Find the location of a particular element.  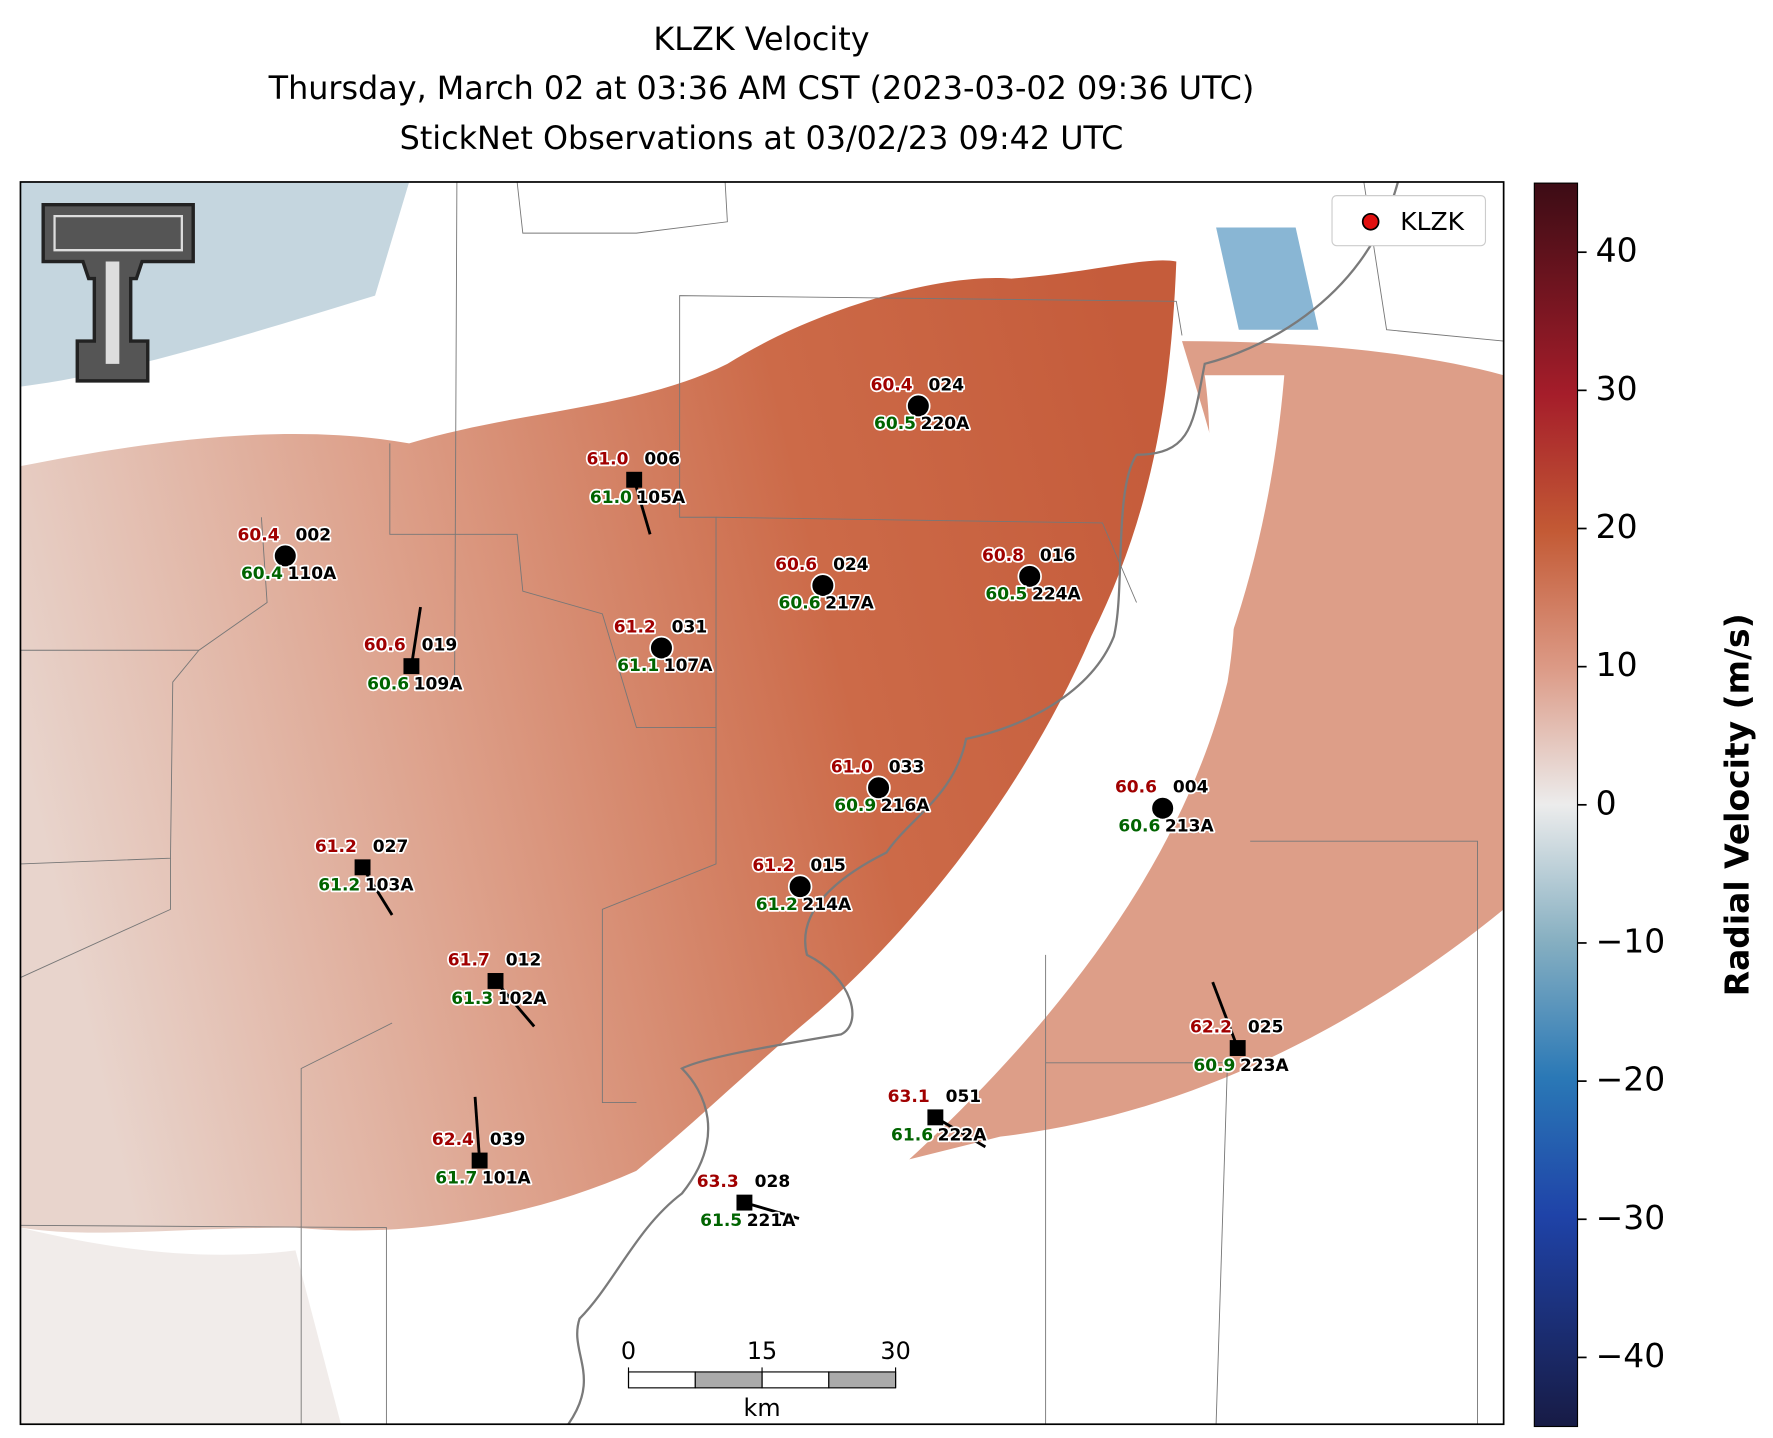

station-id-label: 223A is located at coordinates (1265, 1066).